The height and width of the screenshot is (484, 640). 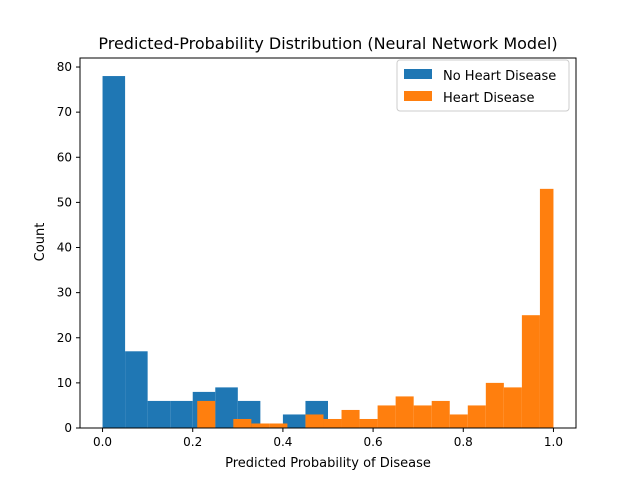 What do you see at coordinates (64, 383) in the screenshot?
I see `y-tick-label: 10` at bounding box center [64, 383].